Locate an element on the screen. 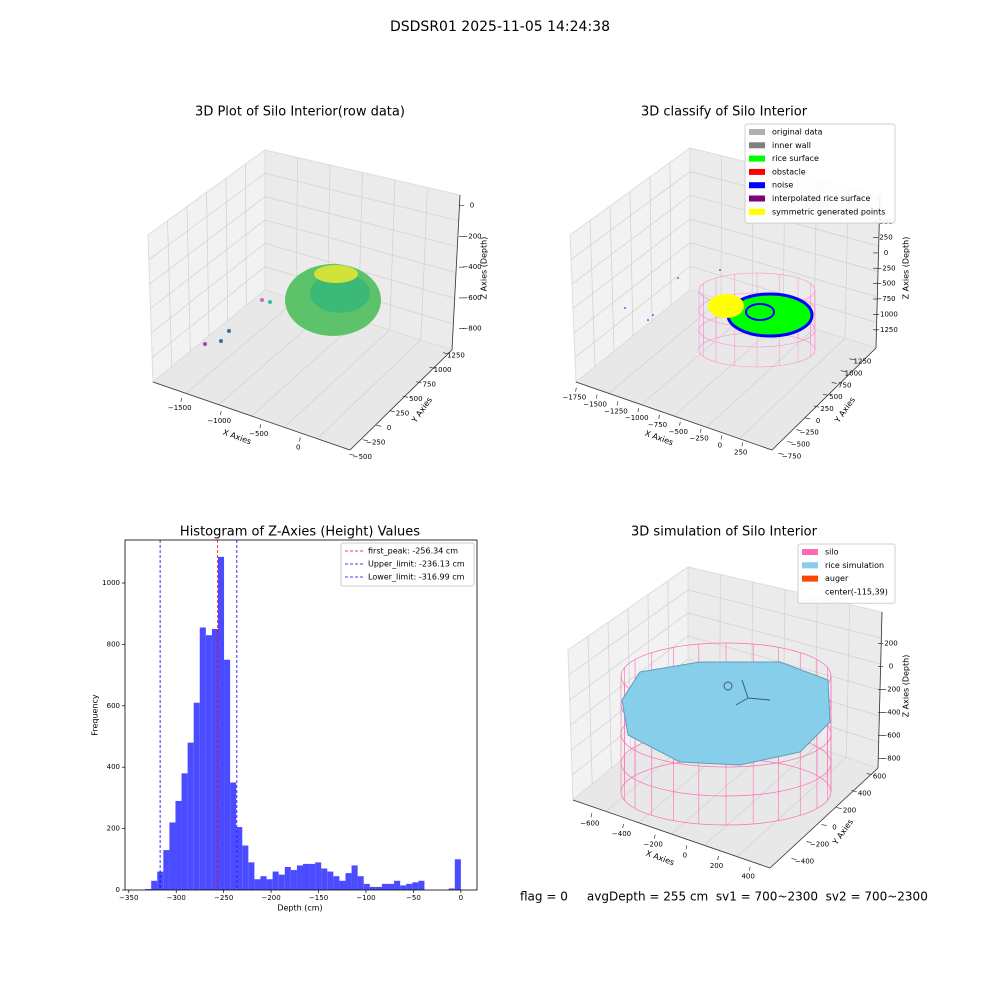  x-tick-label: −100 is located at coordinates (365, 898).